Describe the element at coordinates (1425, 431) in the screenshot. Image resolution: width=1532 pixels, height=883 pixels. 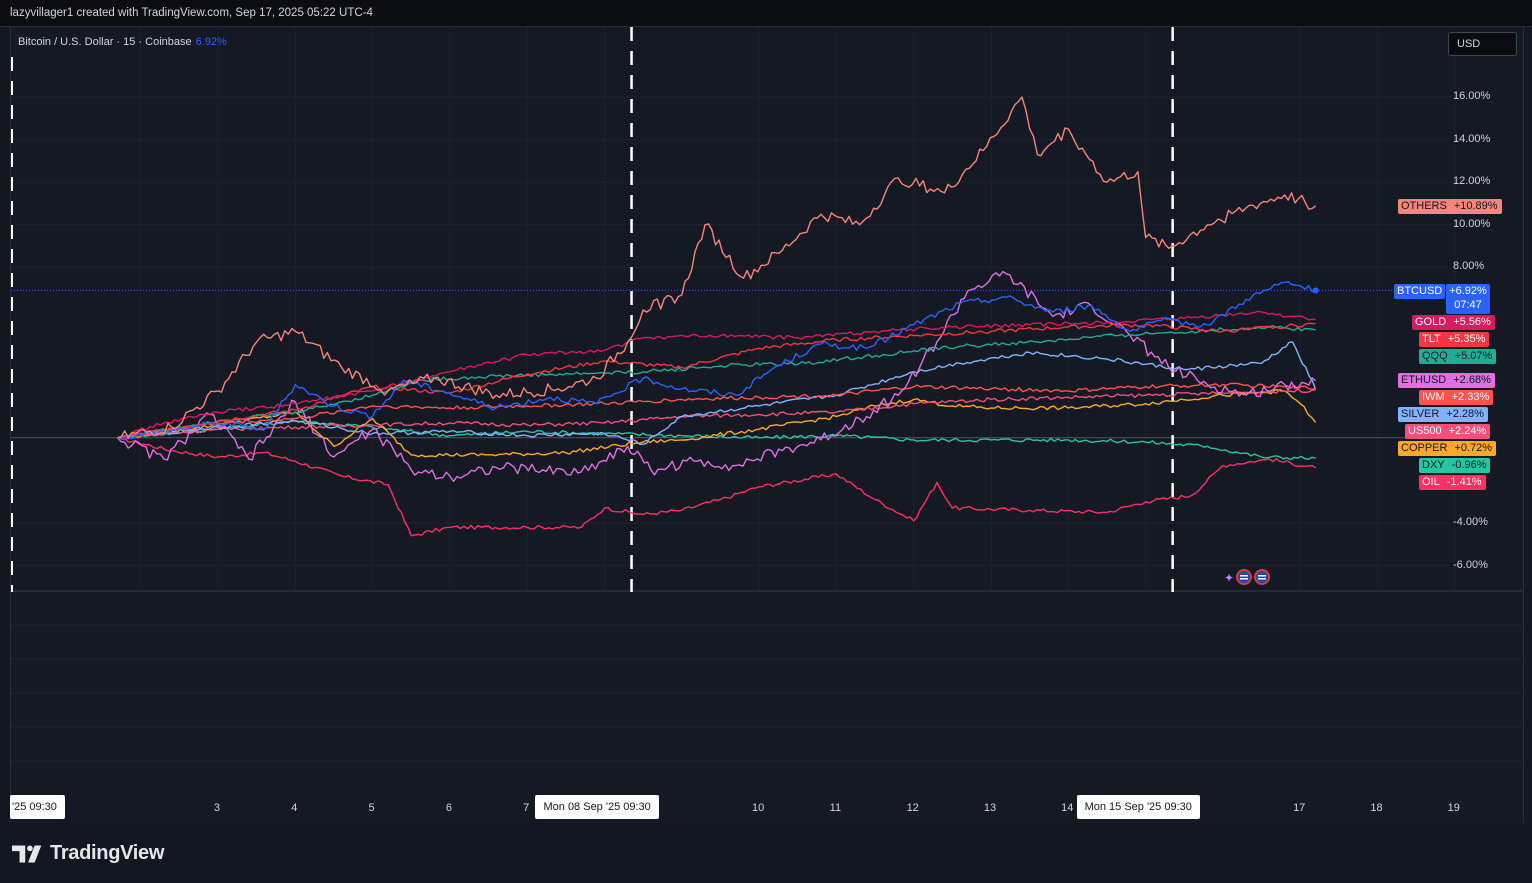
I see `series-tag-name: US500` at that location.